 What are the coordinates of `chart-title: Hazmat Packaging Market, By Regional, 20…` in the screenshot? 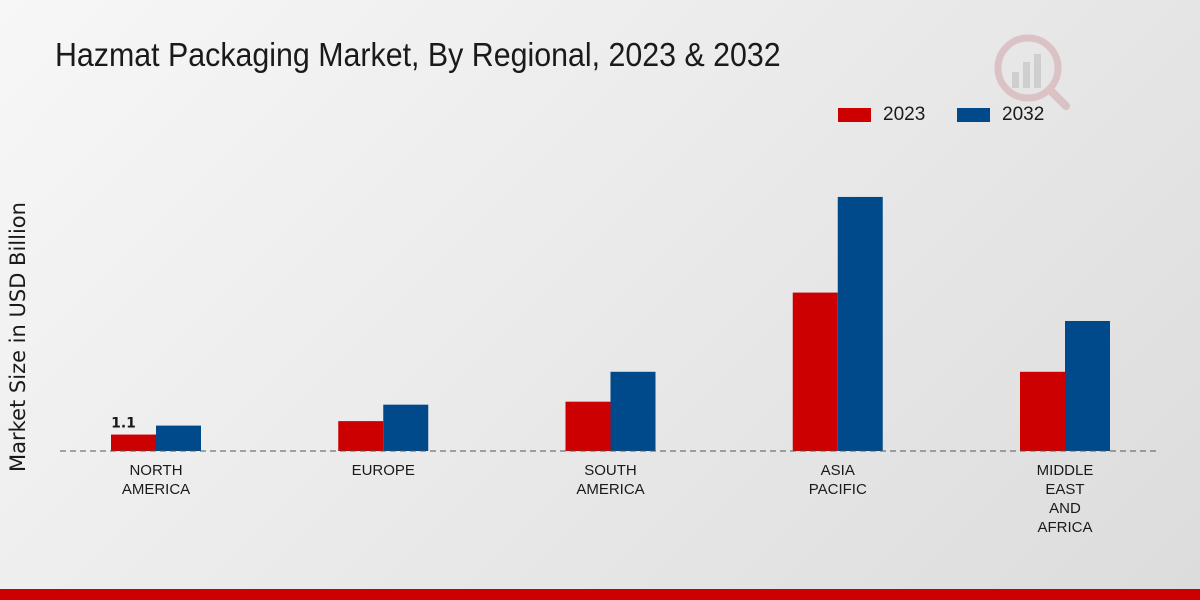 It's located at (418, 54).